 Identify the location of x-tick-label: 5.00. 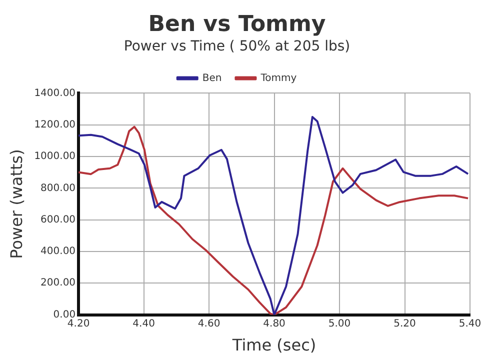
(339, 324).